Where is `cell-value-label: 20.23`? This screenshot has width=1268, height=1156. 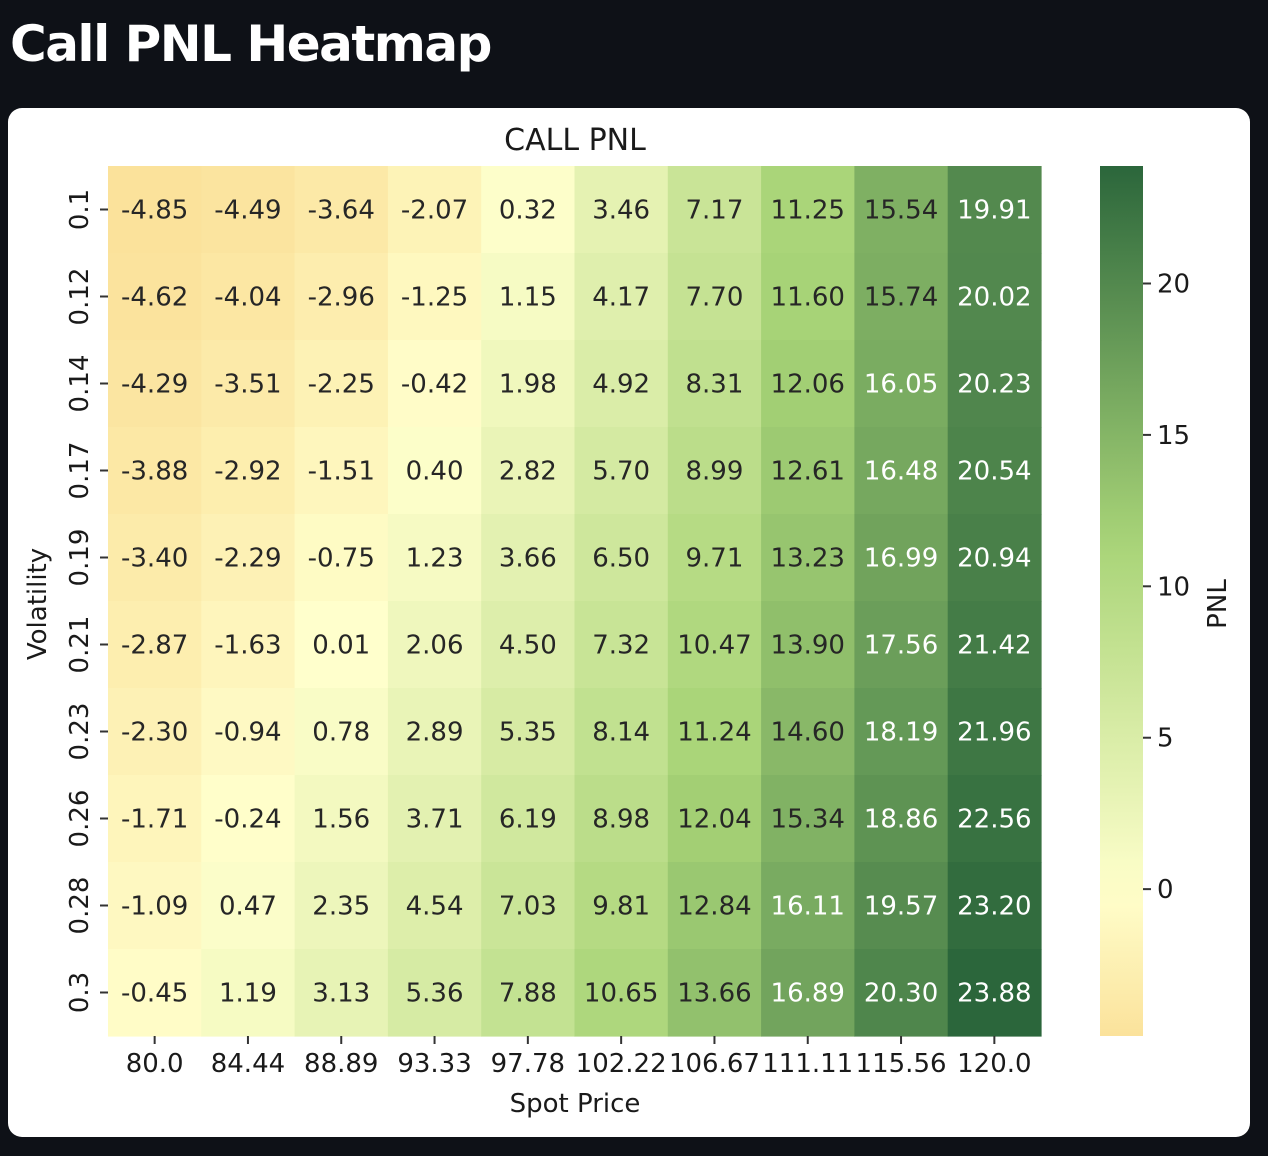 cell-value-label: 20.23 is located at coordinates (994, 385).